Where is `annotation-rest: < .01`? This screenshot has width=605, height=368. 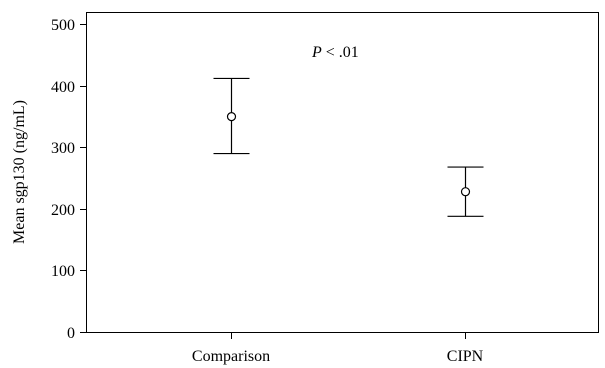
annotation-rest: < .01 is located at coordinates (340, 52).